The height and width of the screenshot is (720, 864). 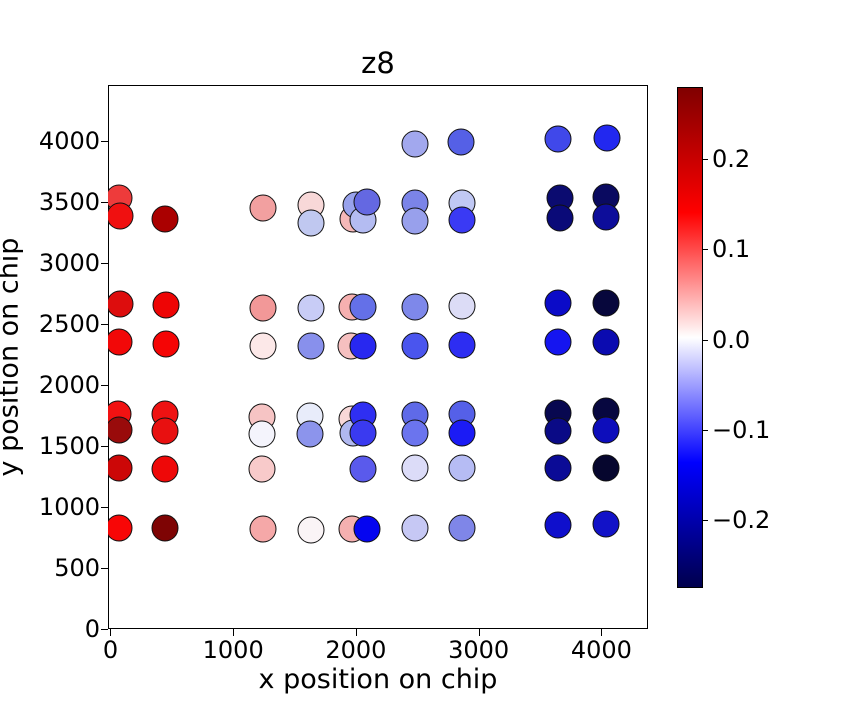 What do you see at coordinates (378, 679) in the screenshot?
I see `x-axis-label: x position on chip` at bounding box center [378, 679].